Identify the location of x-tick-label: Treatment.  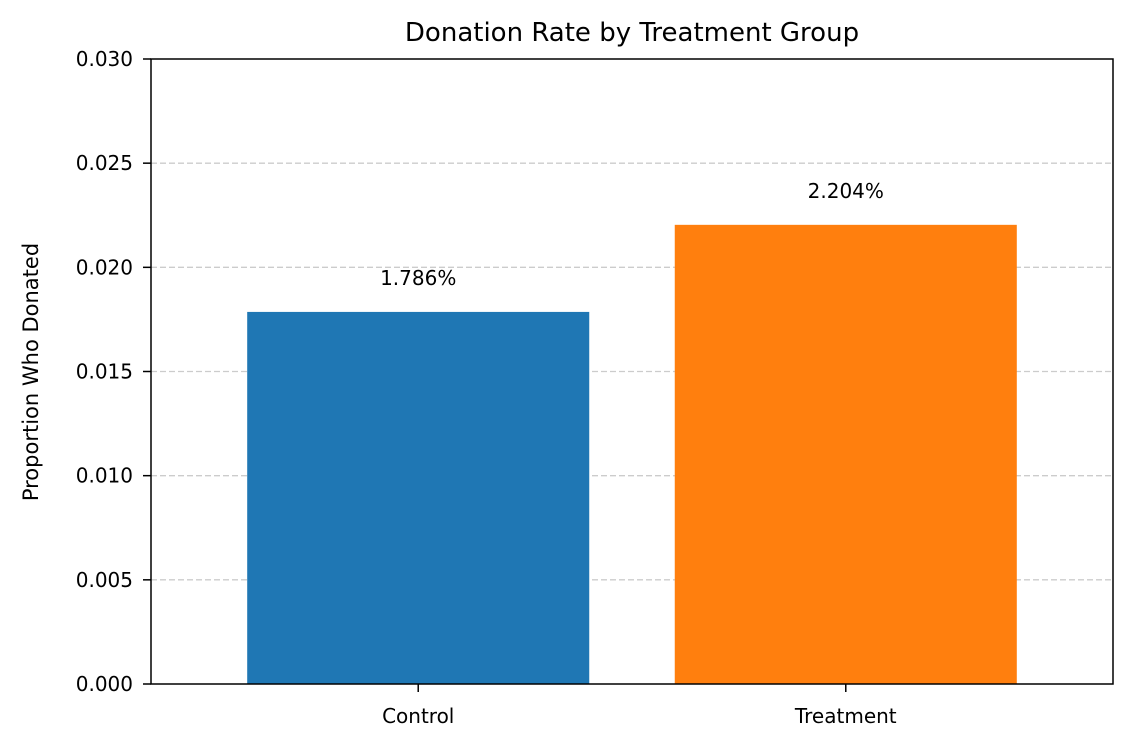
(845, 716).